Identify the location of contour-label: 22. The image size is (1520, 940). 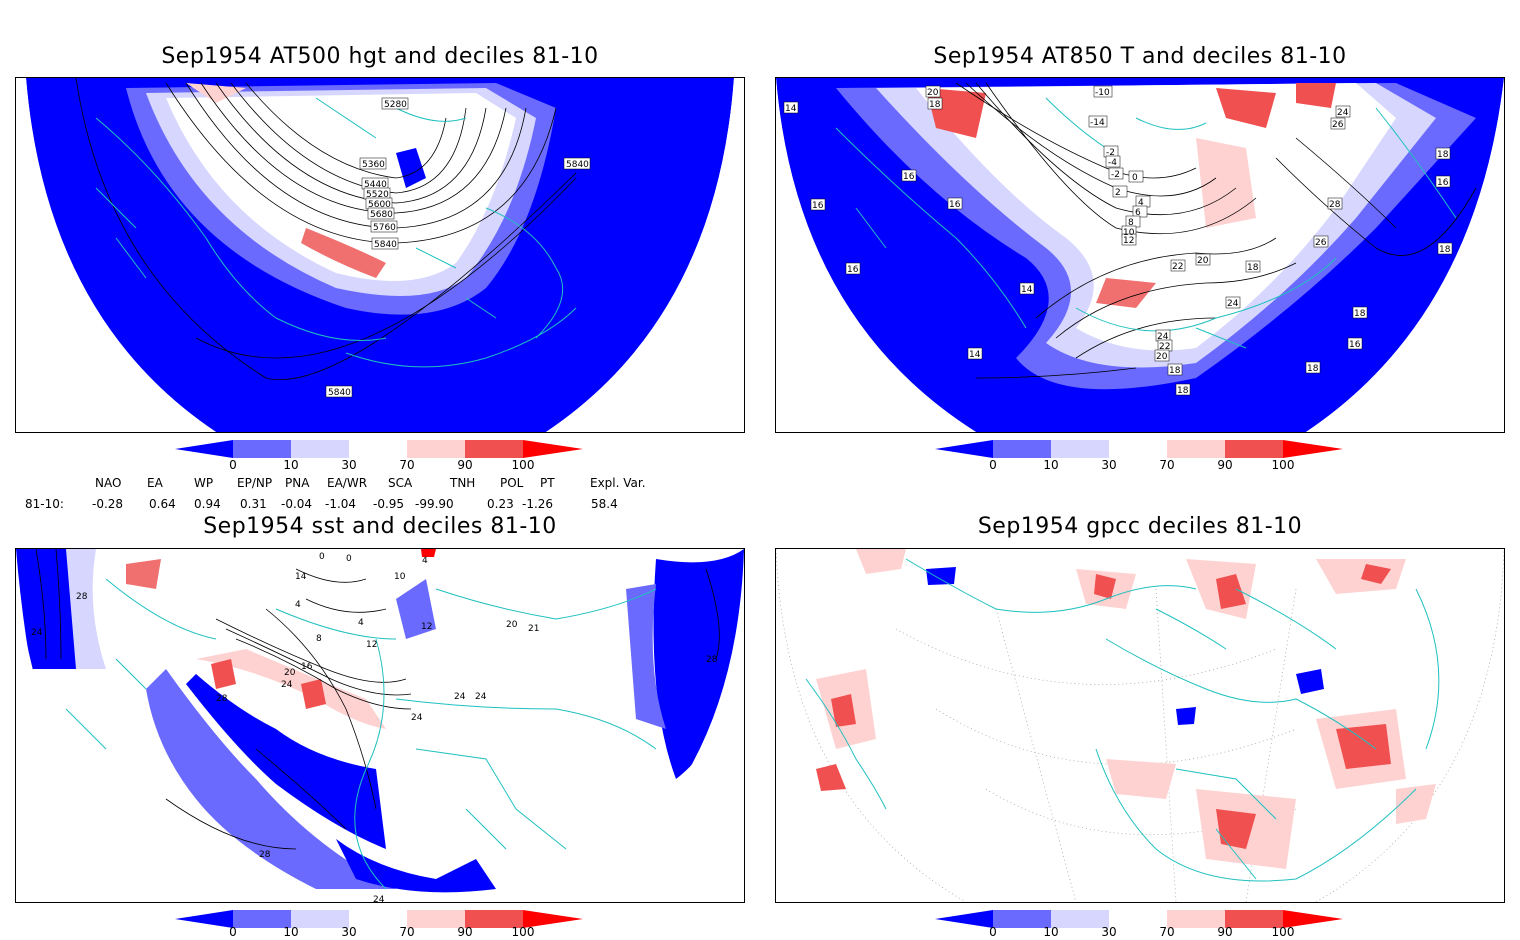
(1177, 267).